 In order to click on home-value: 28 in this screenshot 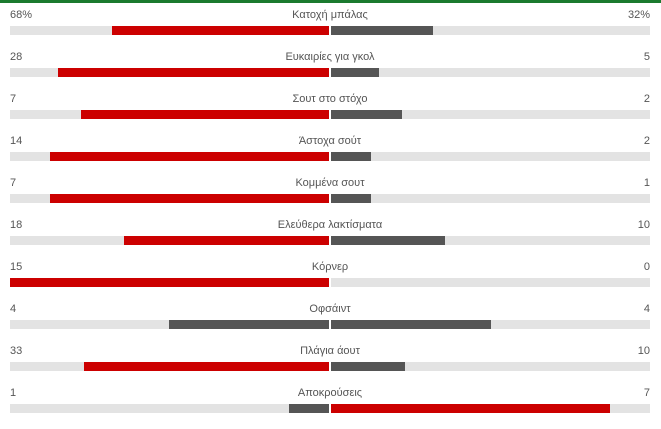, I will do `click(16, 57)`.